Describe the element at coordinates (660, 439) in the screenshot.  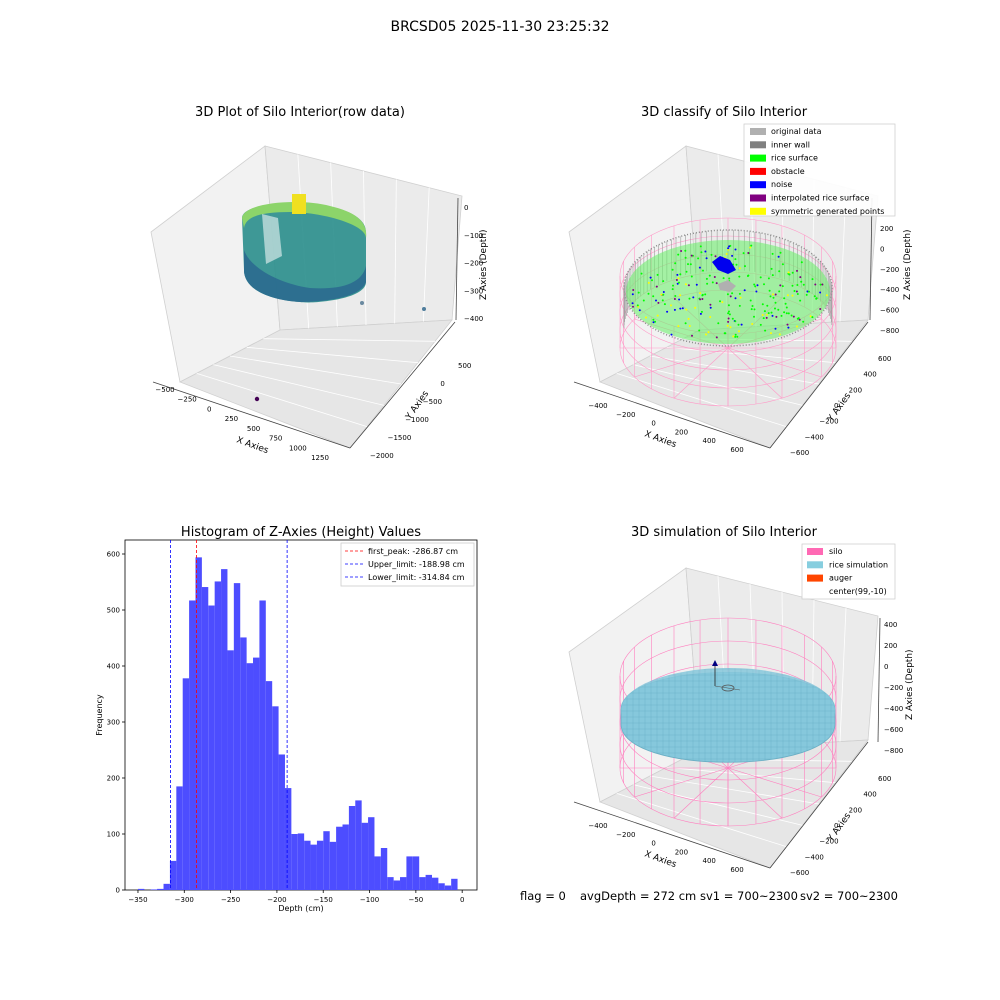
I see `p2-xlabel: X Axies` at that location.